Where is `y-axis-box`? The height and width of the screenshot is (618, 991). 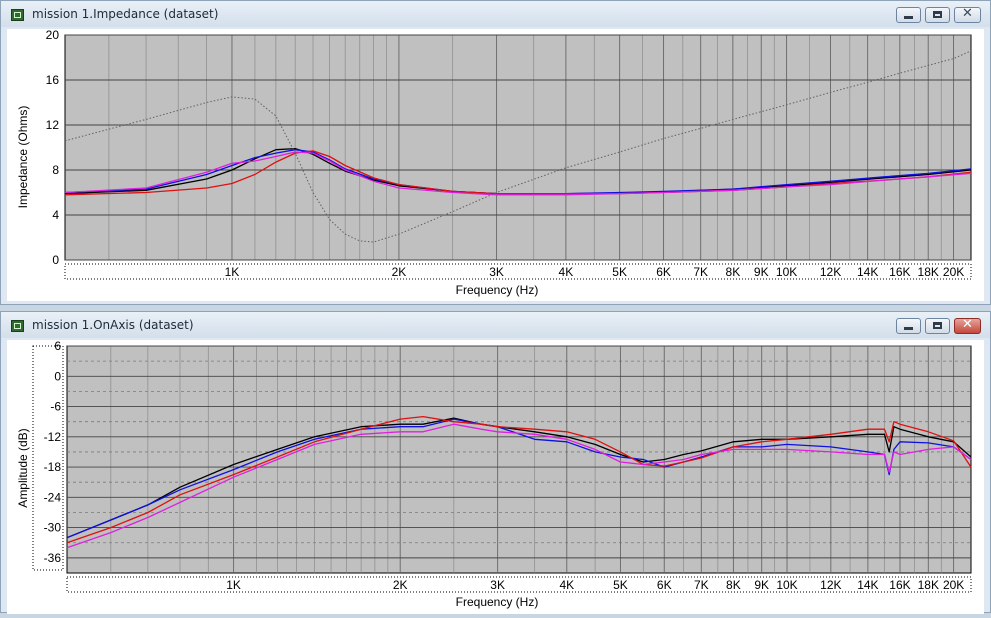
y-axis-box is located at coordinates (48, 458).